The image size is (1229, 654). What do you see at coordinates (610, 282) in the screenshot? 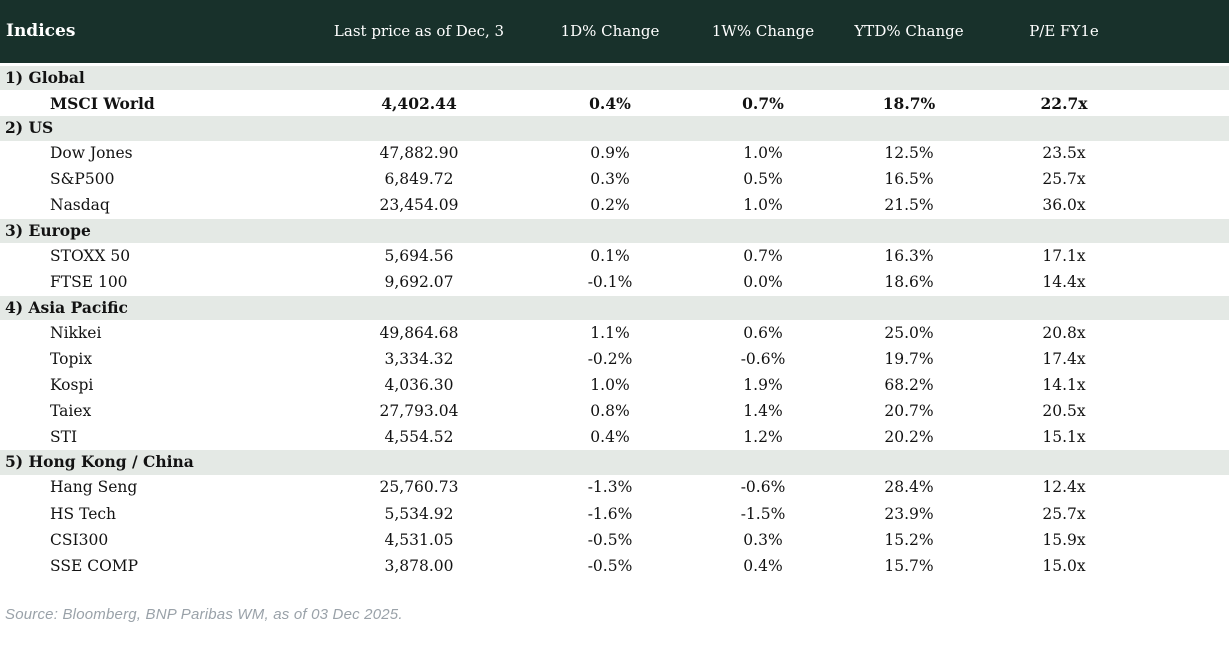
I see `change-1d: -0.1%` at bounding box center [610, 282].